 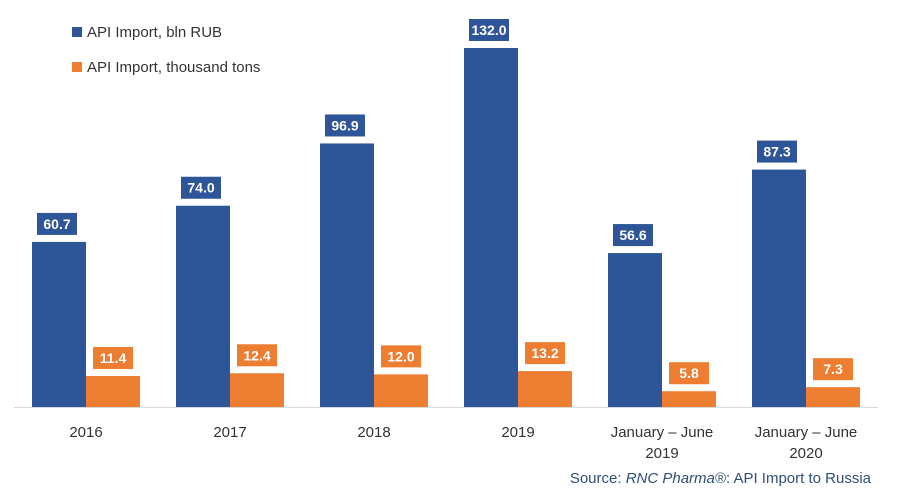 I want to click on data-label: 7.3, so click(x=833, y=369).